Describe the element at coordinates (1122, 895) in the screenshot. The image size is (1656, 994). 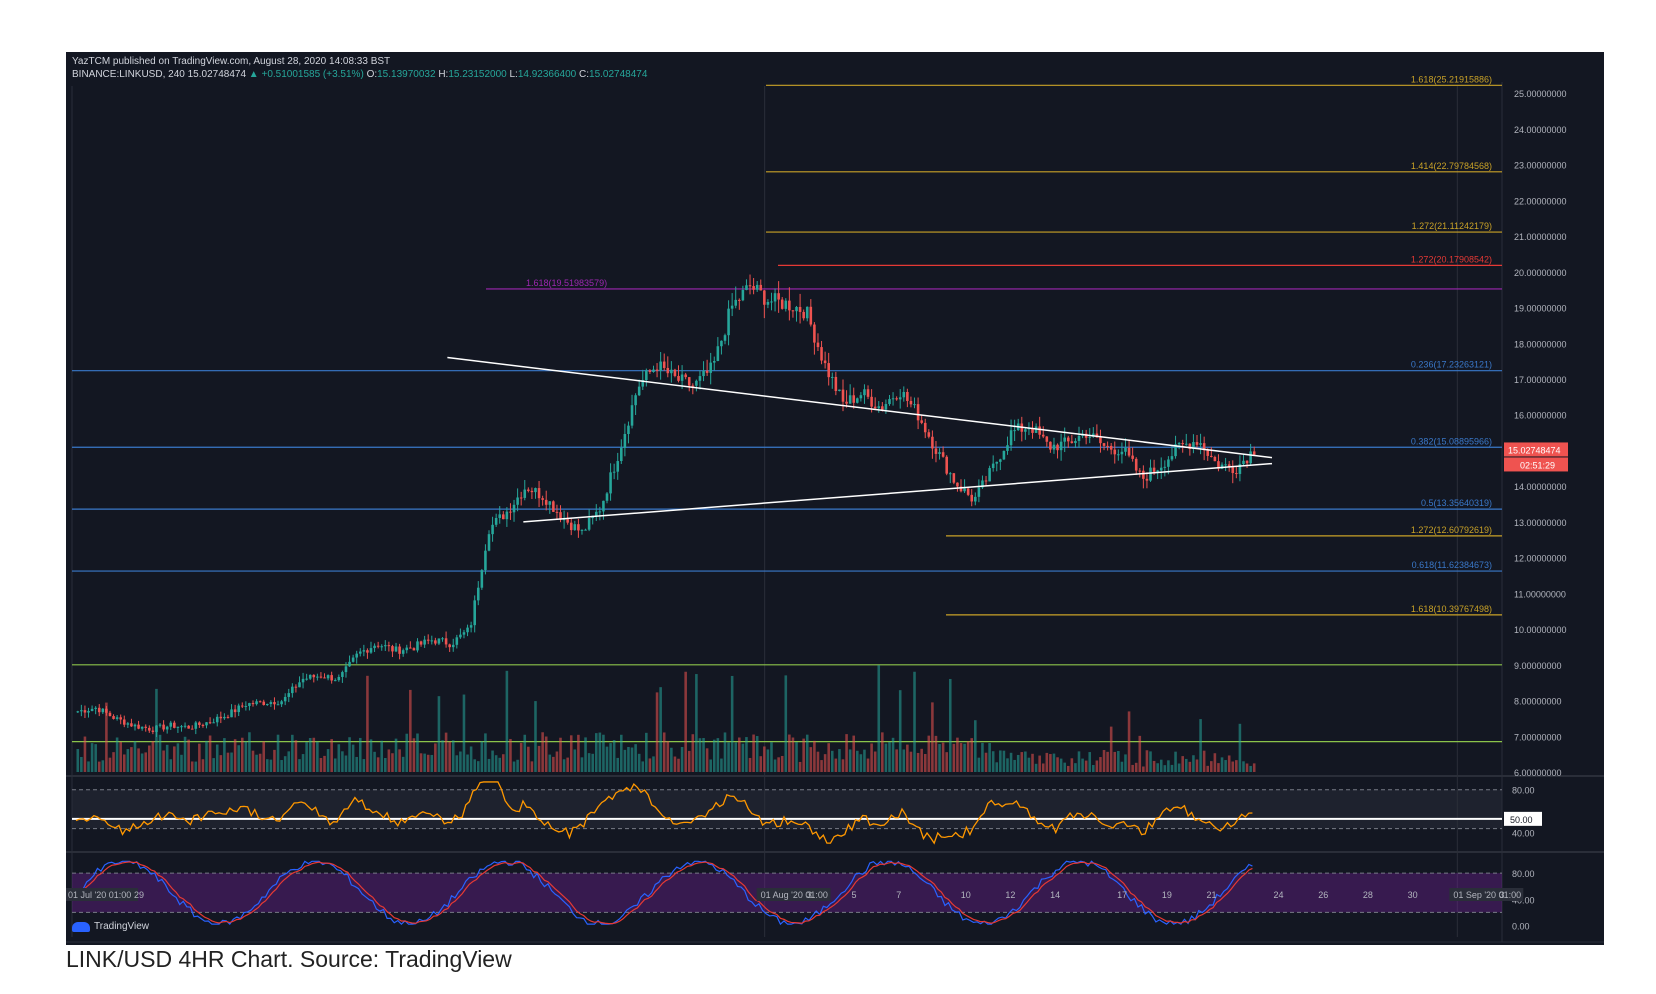
I see `time-tick-label: 17` at that location.